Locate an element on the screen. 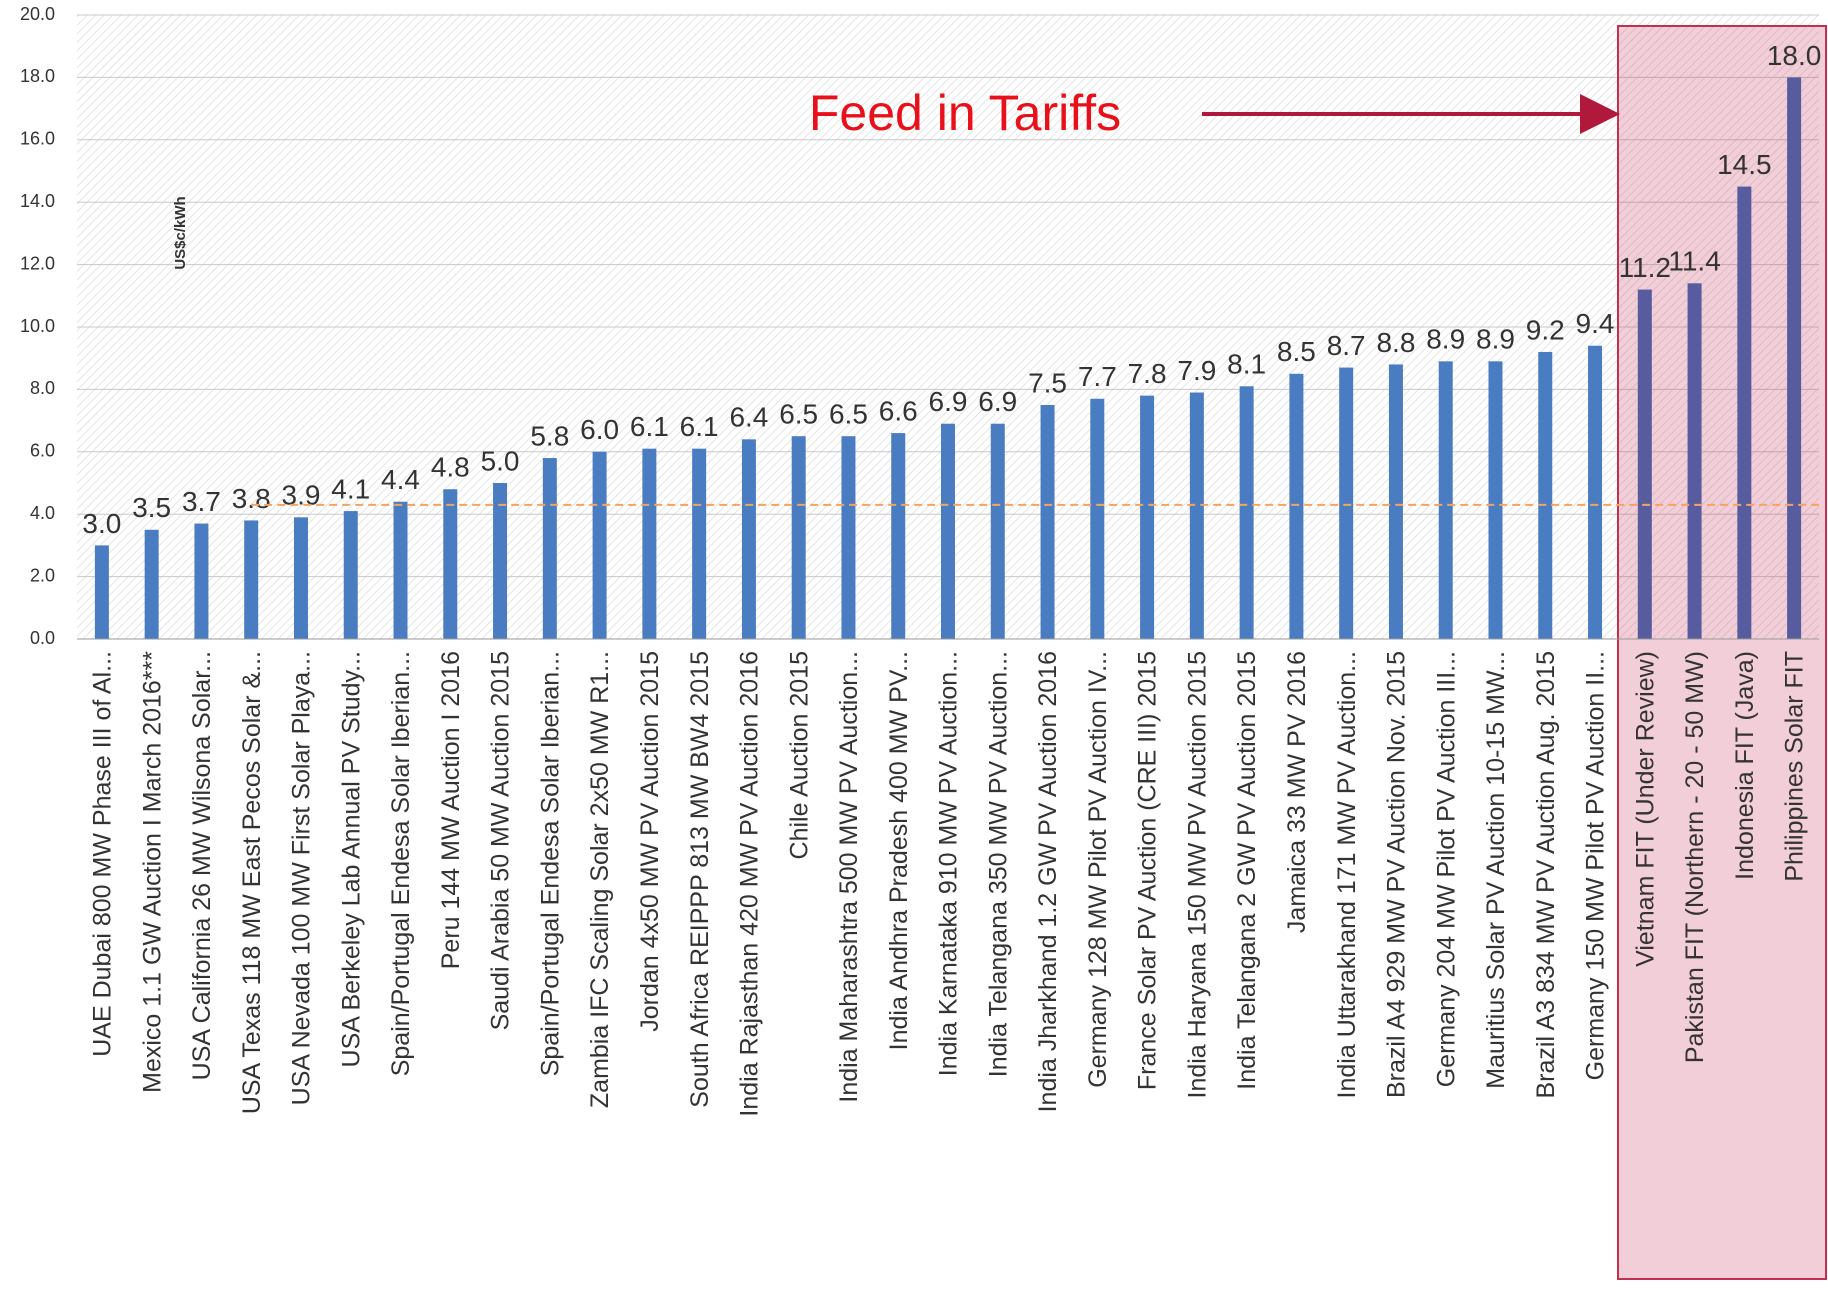  value-label: 18.0 is located at coordinates (1794, 55).